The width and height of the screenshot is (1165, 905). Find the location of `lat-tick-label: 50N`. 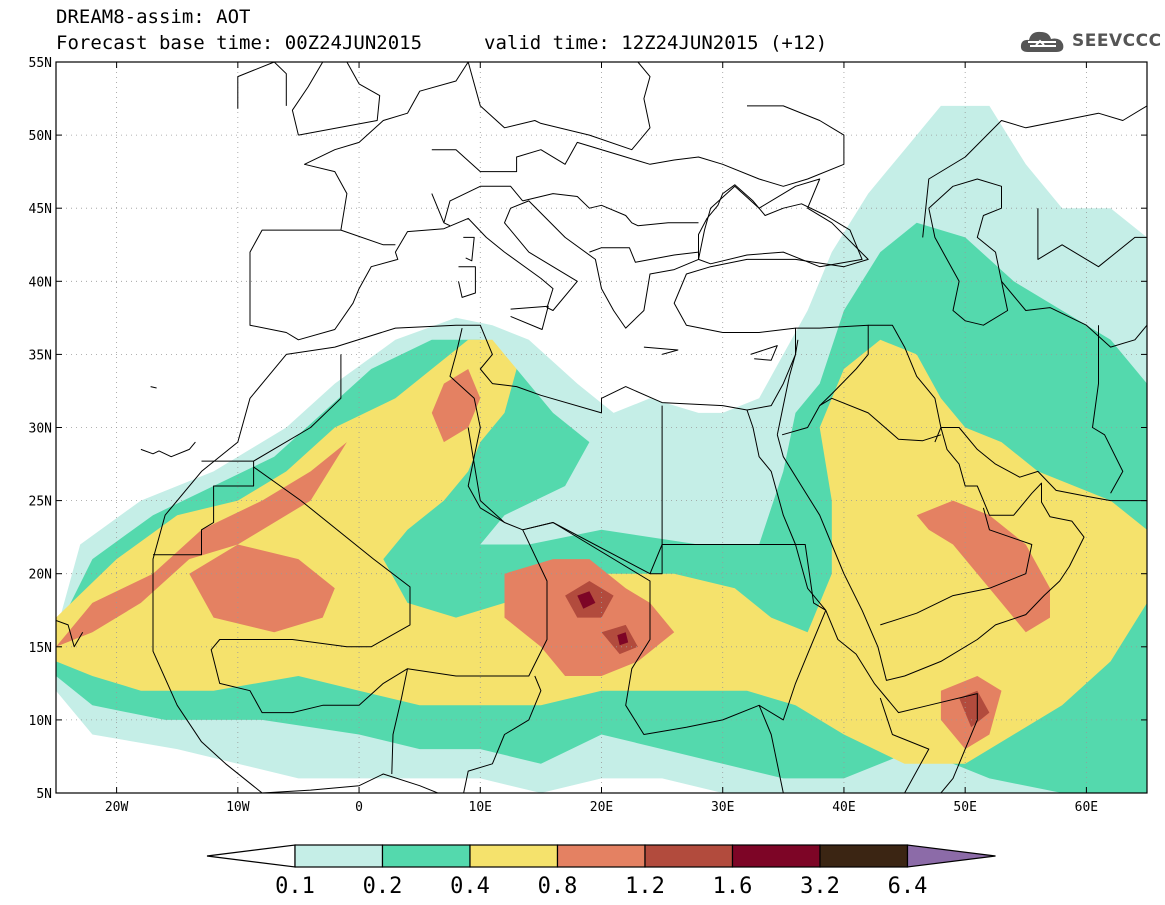

lat-tick-label: 50N is located at coordinates (40, 136).